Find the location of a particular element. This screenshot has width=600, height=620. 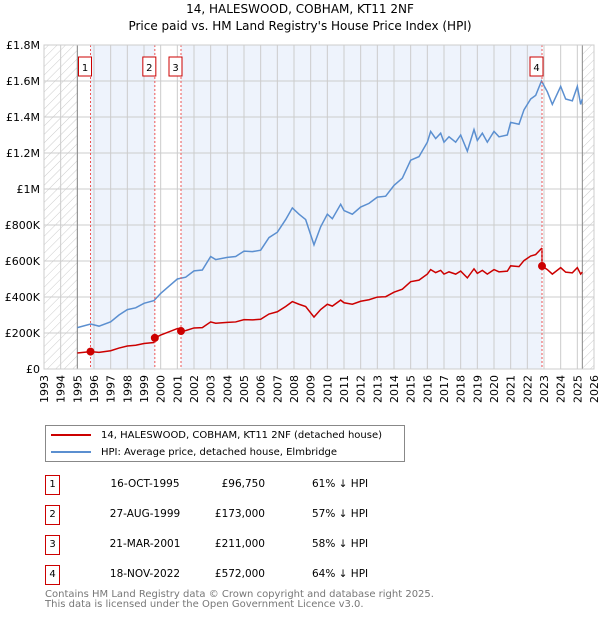

y-tick-label: £0 is located at coordinates (33, 369).